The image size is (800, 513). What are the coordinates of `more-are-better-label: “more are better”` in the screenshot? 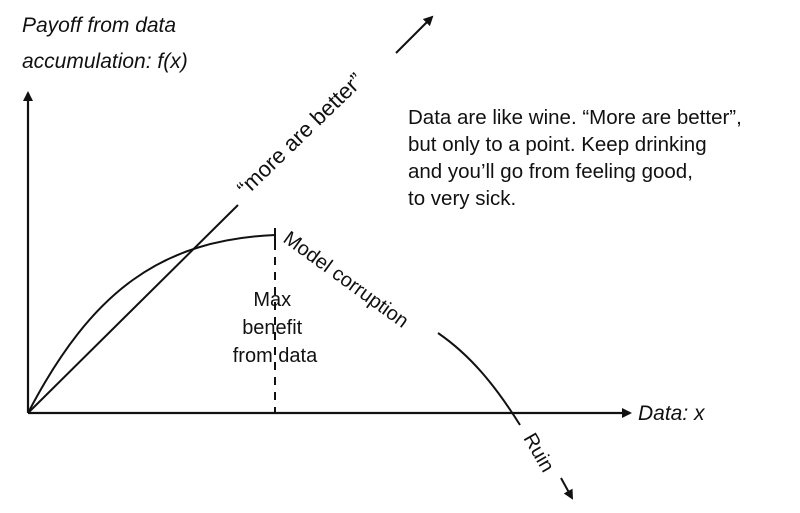 It's located at (300, 134).